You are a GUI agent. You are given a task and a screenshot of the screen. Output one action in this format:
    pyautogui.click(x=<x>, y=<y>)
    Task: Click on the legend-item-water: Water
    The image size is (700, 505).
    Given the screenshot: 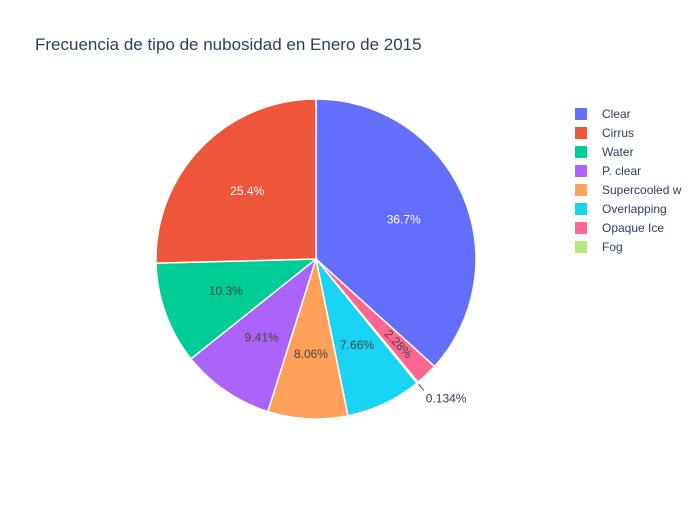 What is the action you would take?
    pyautogui.click(x=604, y=152)
    